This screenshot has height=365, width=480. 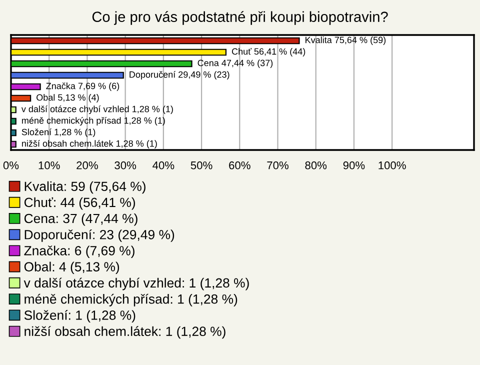 What do you see at coordinates (240, 18) in the screenshot?
I see `chart-title: Co je pro vás podstatné při koupi biopotravin?` at bounding box center [240, 18].